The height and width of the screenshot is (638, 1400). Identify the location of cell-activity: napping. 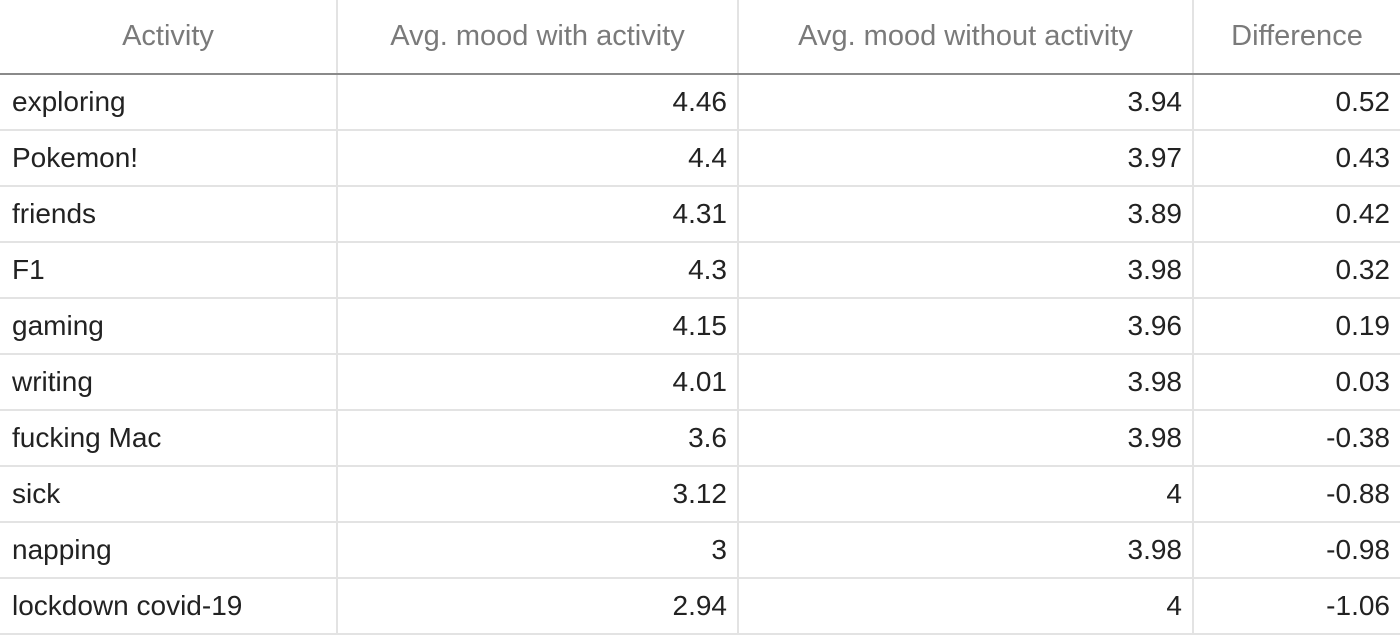
(169, 550).